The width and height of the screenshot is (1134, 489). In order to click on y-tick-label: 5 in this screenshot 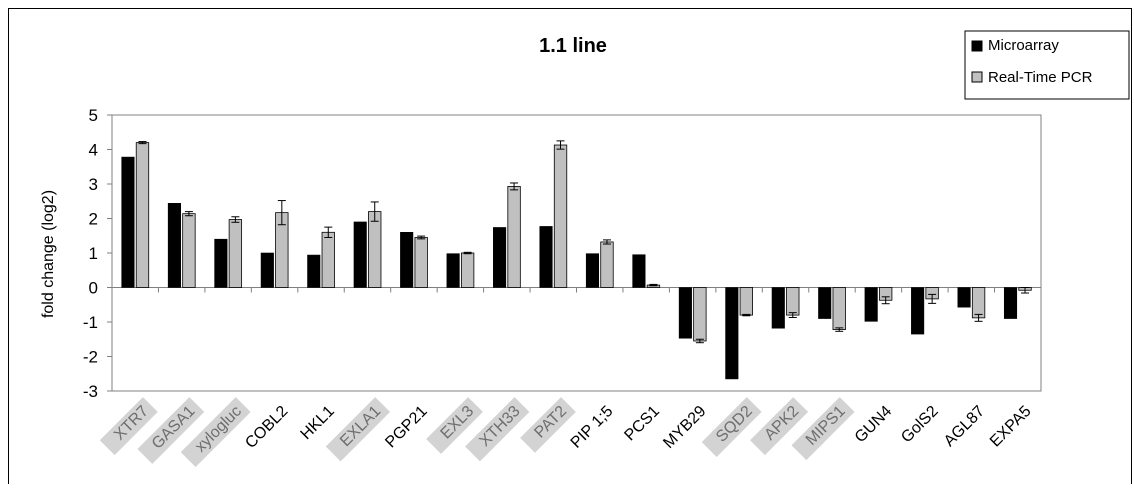, I will do `click(93, 115)`.